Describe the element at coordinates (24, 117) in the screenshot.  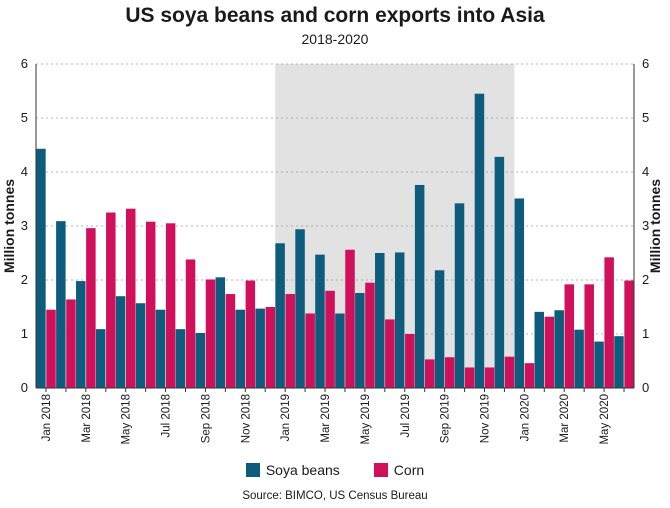
I see `y-tick-label-left: 5` at that location.